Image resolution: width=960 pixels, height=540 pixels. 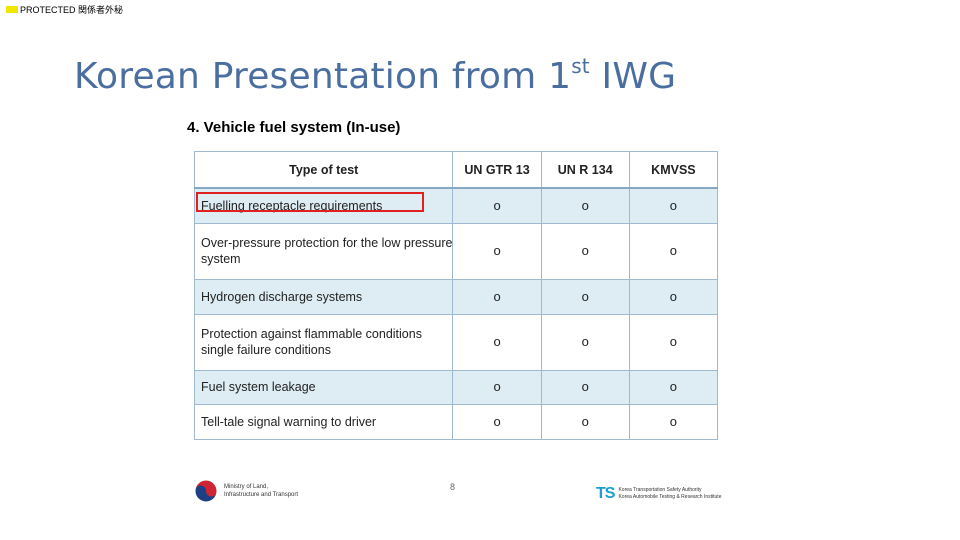 What do you see at coordinates (323, 76) in the screenshot?
I see `title-main: Korean Presentation from 1` at bounding box center [323, 76].